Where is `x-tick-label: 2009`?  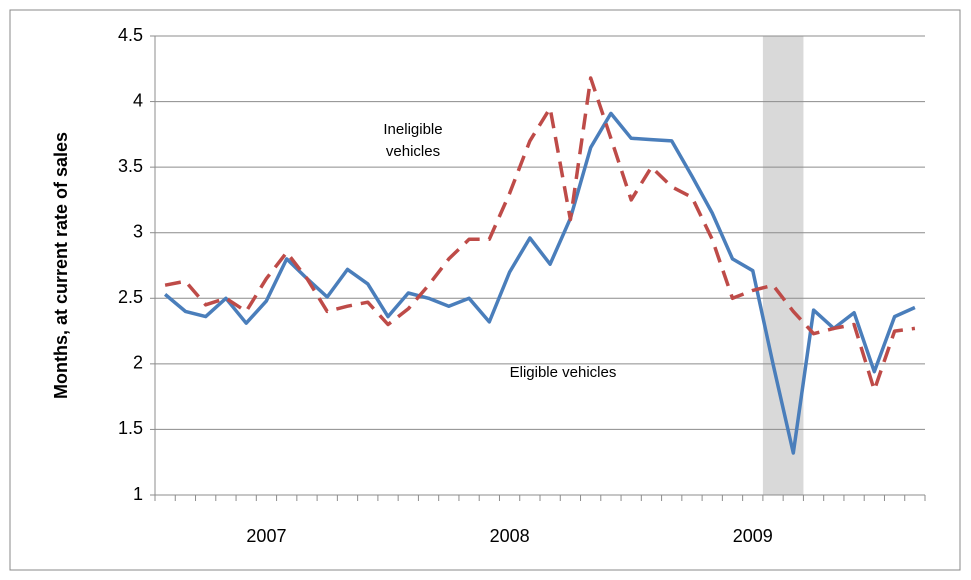
x-tick-label: 2009 is located at coordinates (753, 536).